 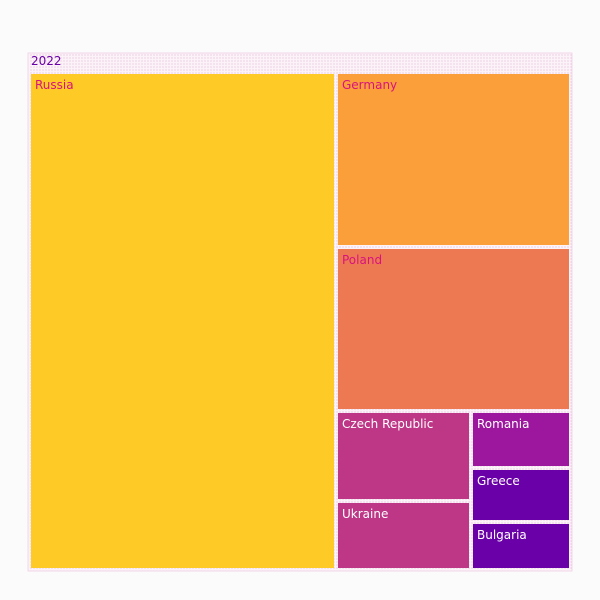 I want to click on tile-ukraine: Ukraine, so click(x=403, y=535).